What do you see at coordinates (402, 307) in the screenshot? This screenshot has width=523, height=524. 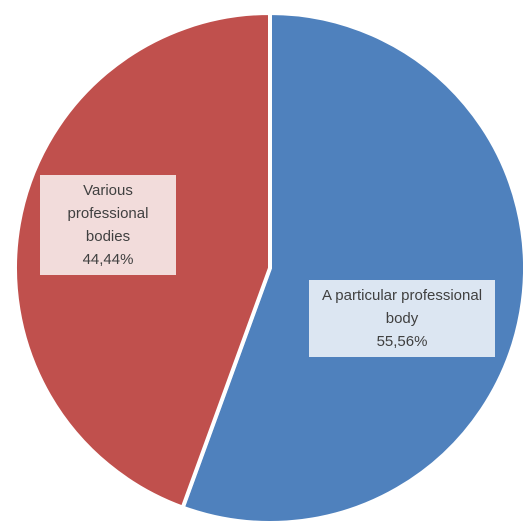 I see `category-label: A particular professional body` at bounding box center [402, 307].